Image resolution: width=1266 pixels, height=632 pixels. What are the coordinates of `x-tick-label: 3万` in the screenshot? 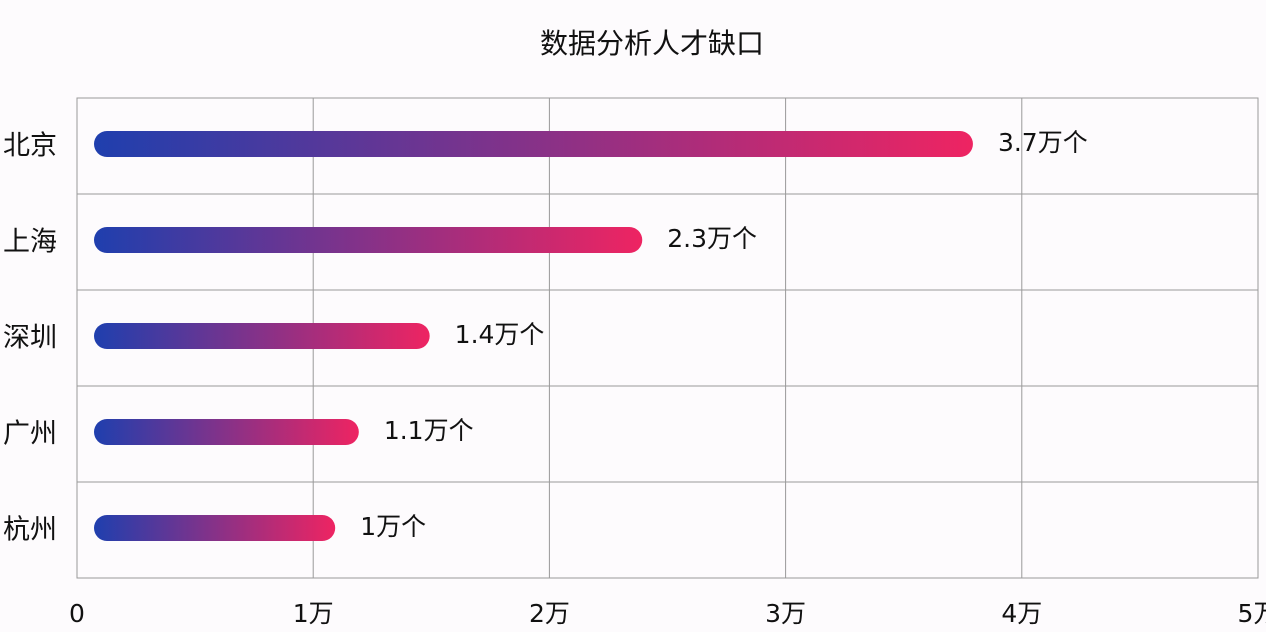 It's located at (785, 613).